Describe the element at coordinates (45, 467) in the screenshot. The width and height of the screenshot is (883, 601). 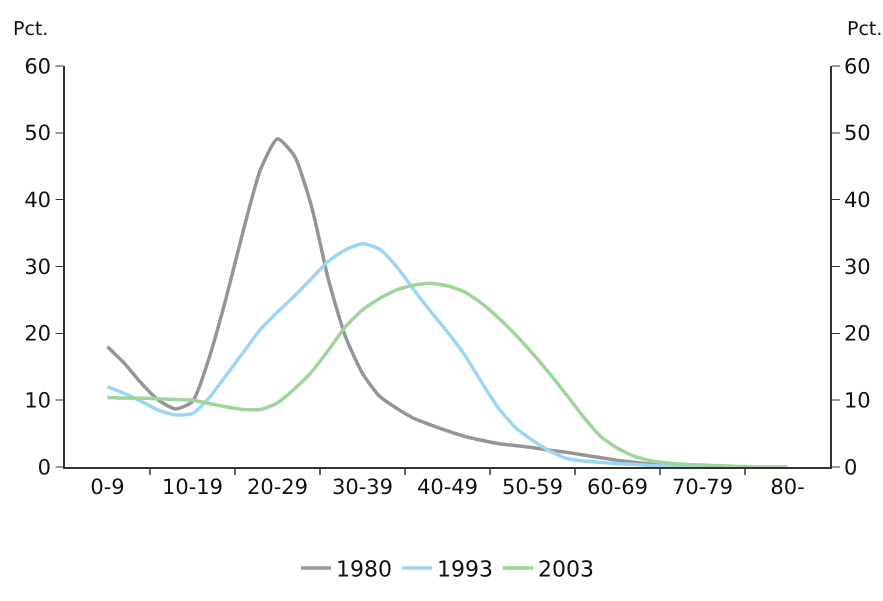
I see `y-tick-label: 0` at that location.